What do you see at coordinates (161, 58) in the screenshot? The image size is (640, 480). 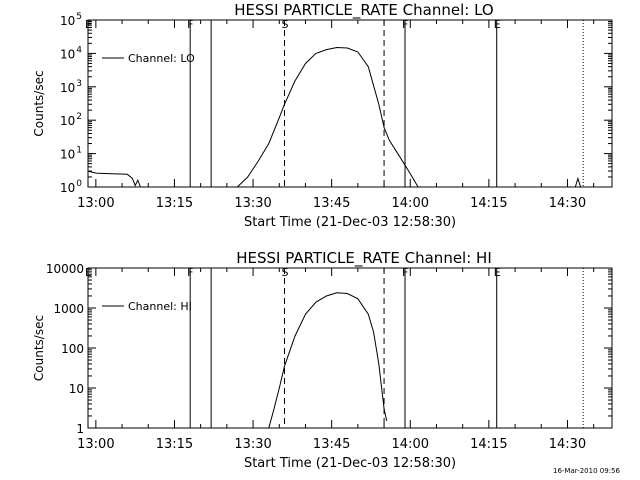 I see `legend-label: Channel: LO` at bounding box center [161, 58].